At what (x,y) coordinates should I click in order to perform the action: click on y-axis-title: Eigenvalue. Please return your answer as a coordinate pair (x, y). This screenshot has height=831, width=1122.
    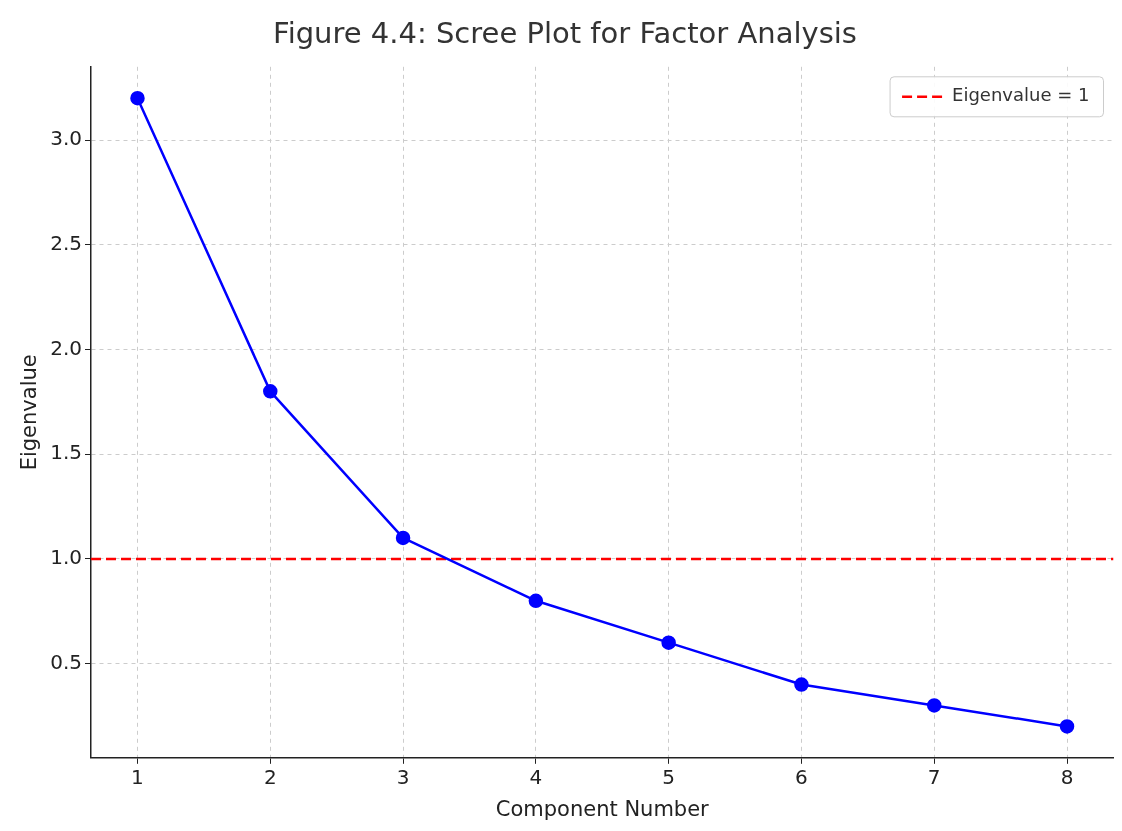
    Looking at the image, I should click on (29, 412).